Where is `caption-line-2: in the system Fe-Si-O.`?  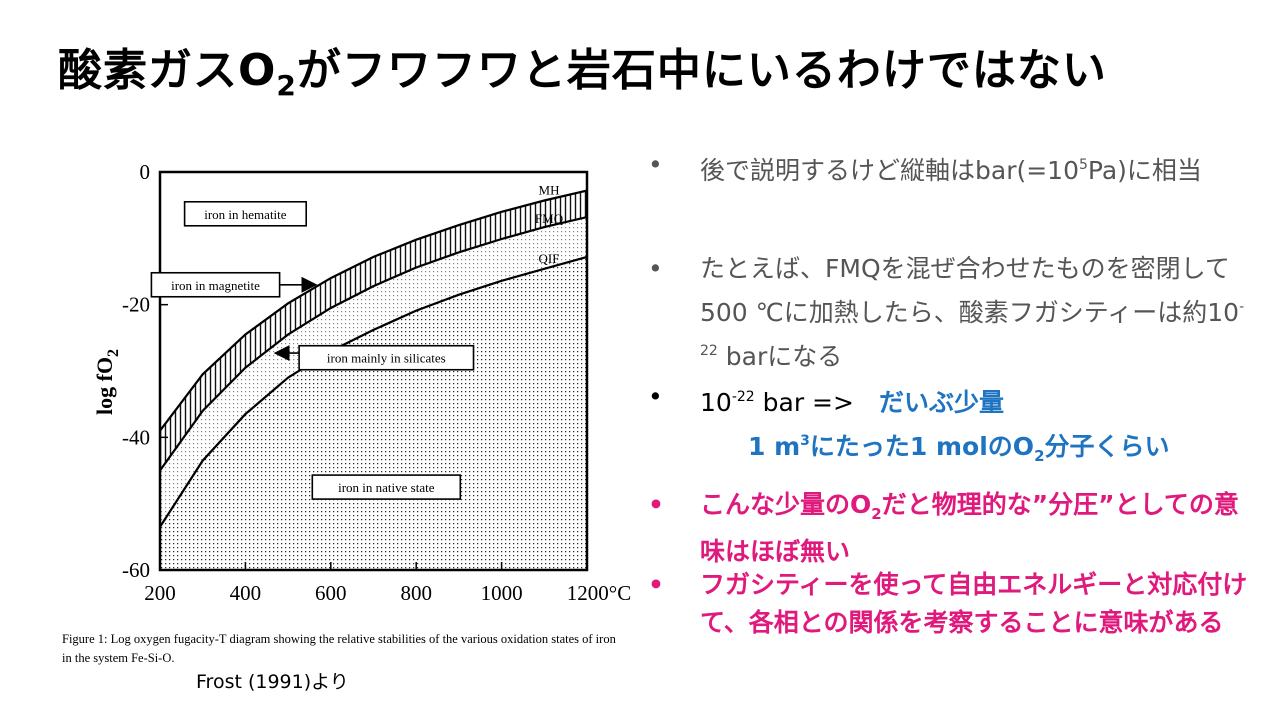
caption-line-2: in the system Fe-Si-O. is located at coordinates (118, 658).